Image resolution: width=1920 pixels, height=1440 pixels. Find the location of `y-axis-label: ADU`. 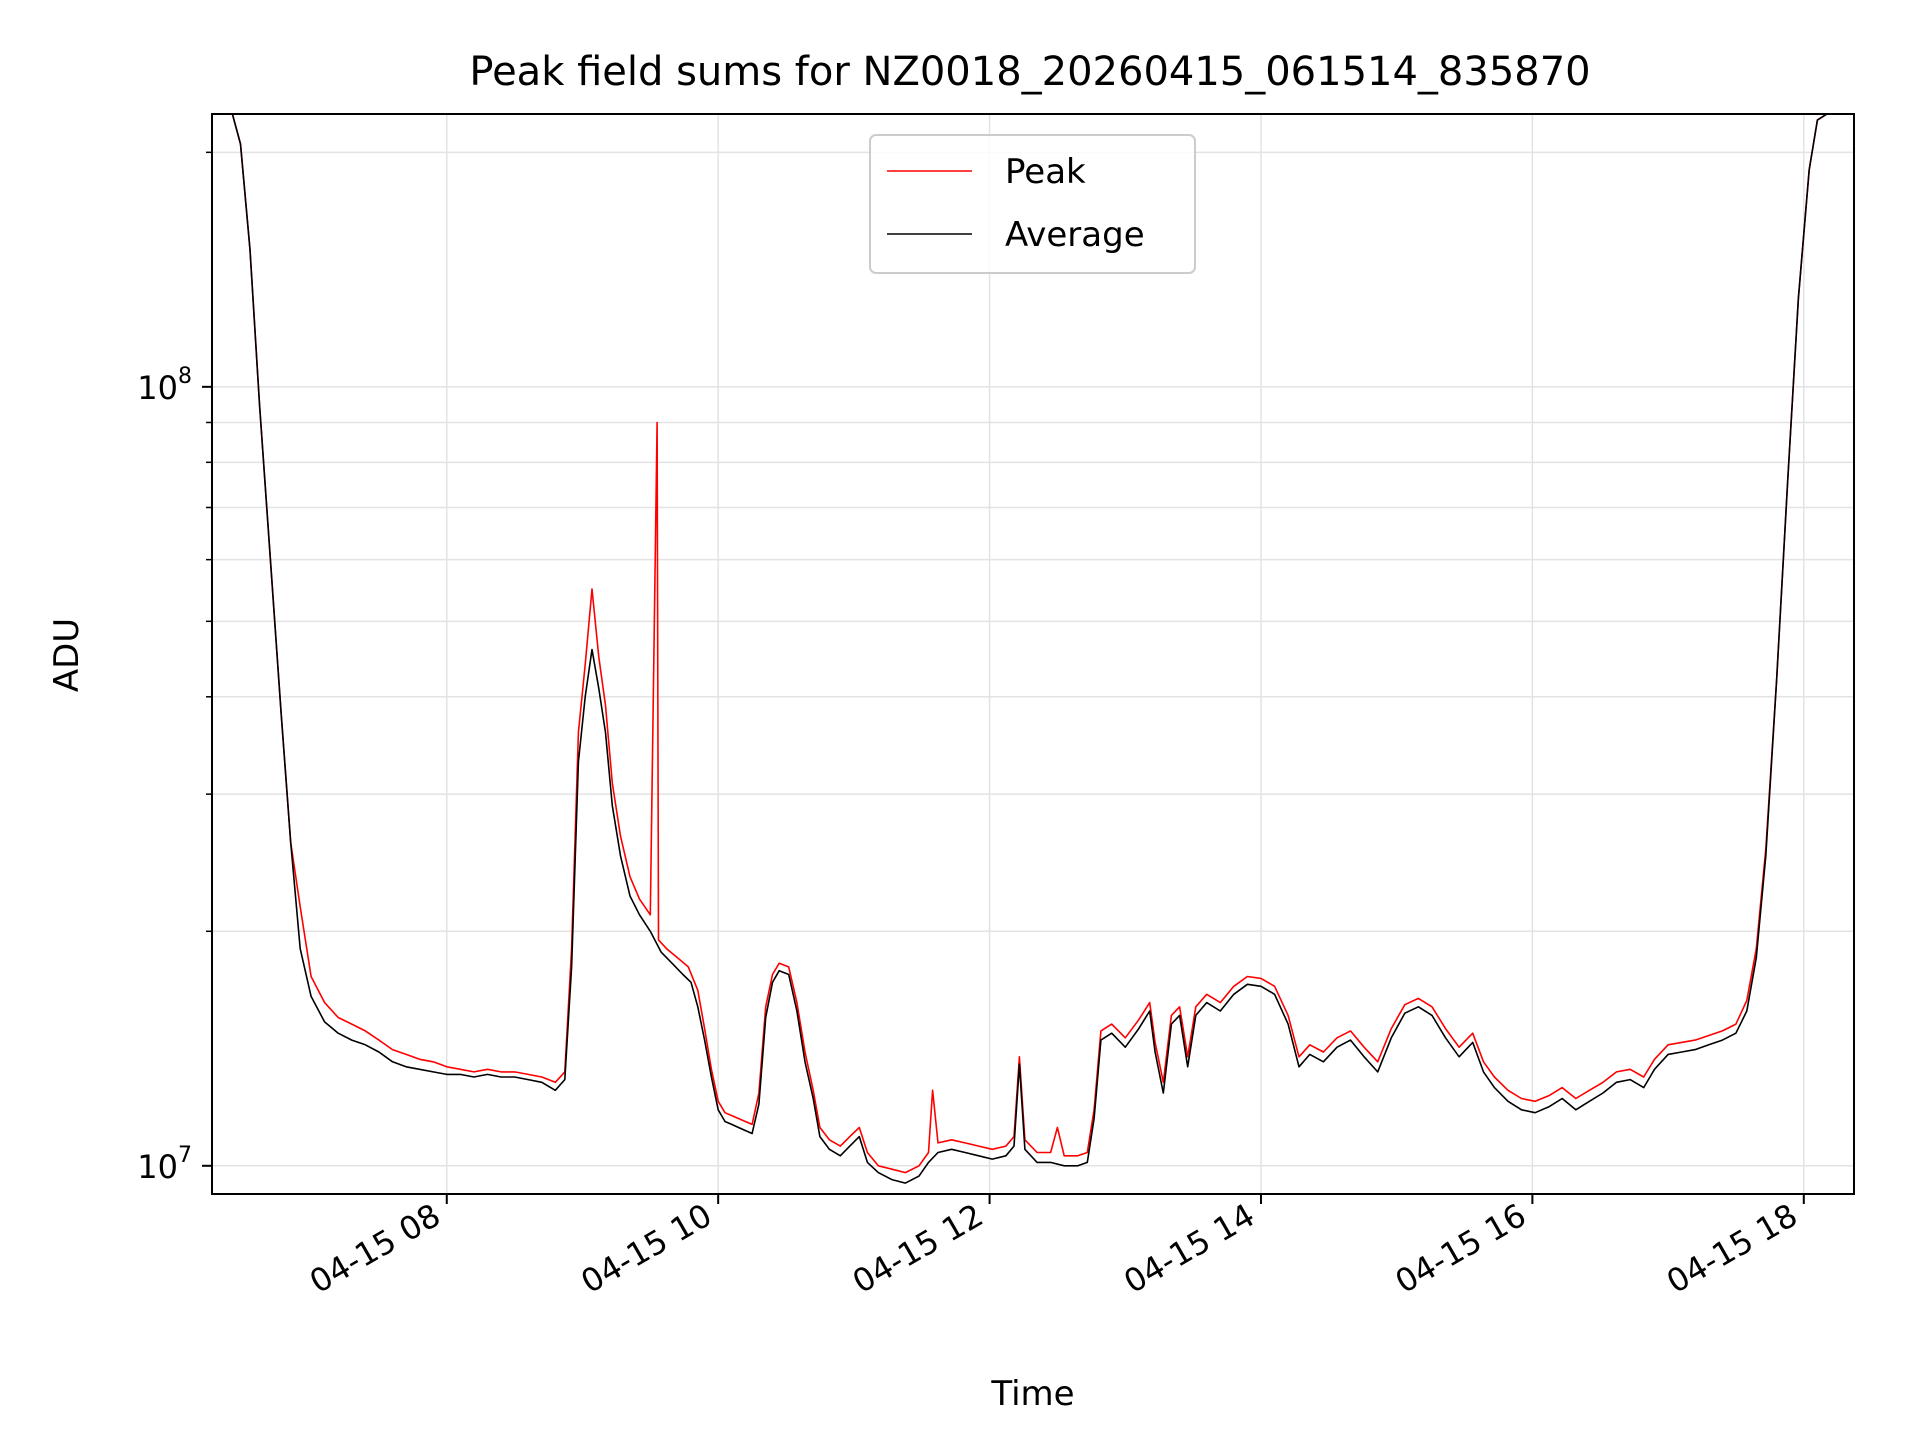

y-axis-label: ADU is located at coordinates (67, 655).